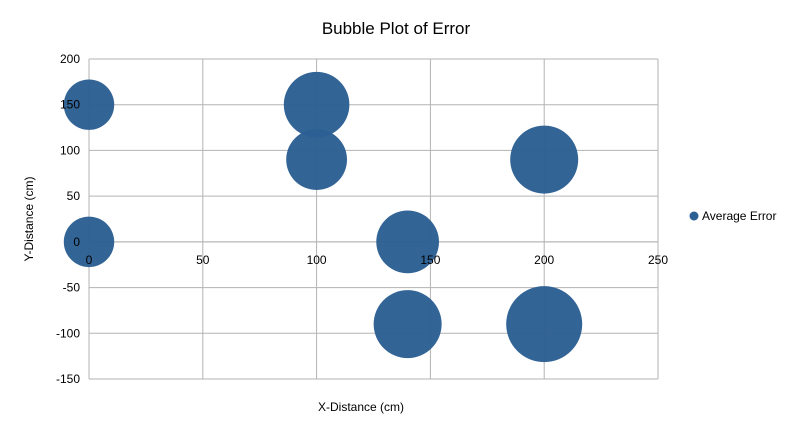 The height and width of the screenshot is (433, 794). I want to click on chart-title: Bubble Plot of Error, so click(396, 28).